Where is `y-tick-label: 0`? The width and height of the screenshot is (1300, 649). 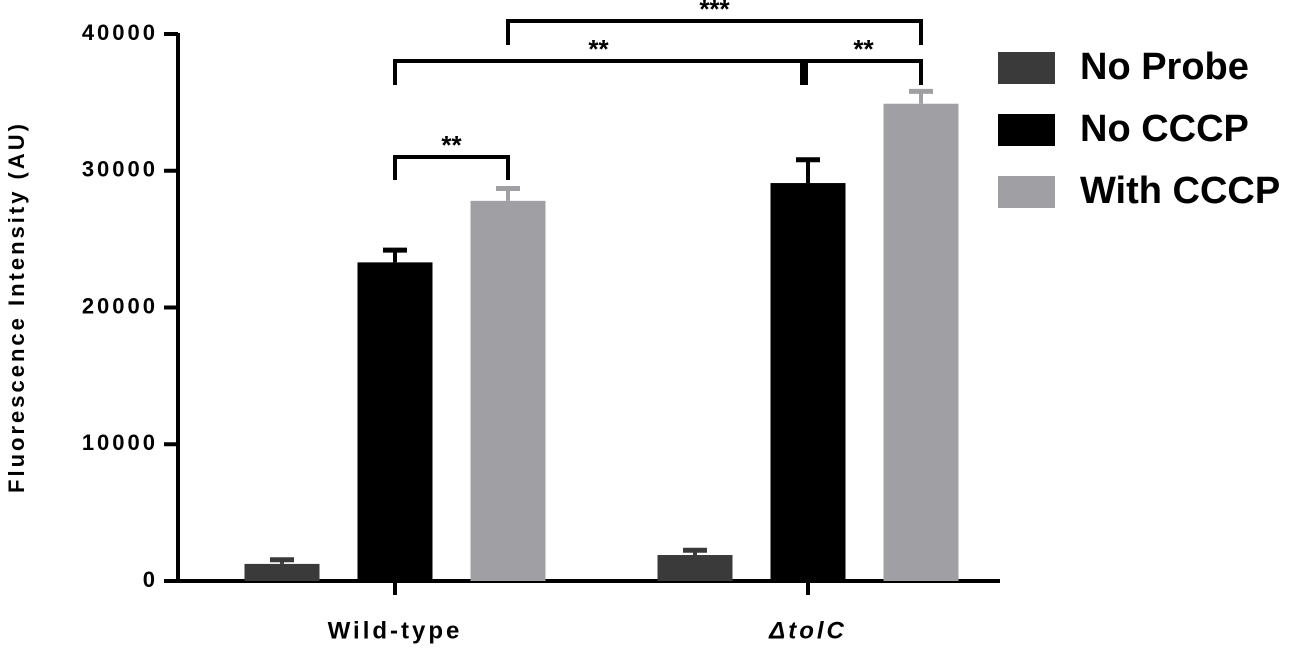
y-tick-label: 0 is located at coordinates (150, 579).